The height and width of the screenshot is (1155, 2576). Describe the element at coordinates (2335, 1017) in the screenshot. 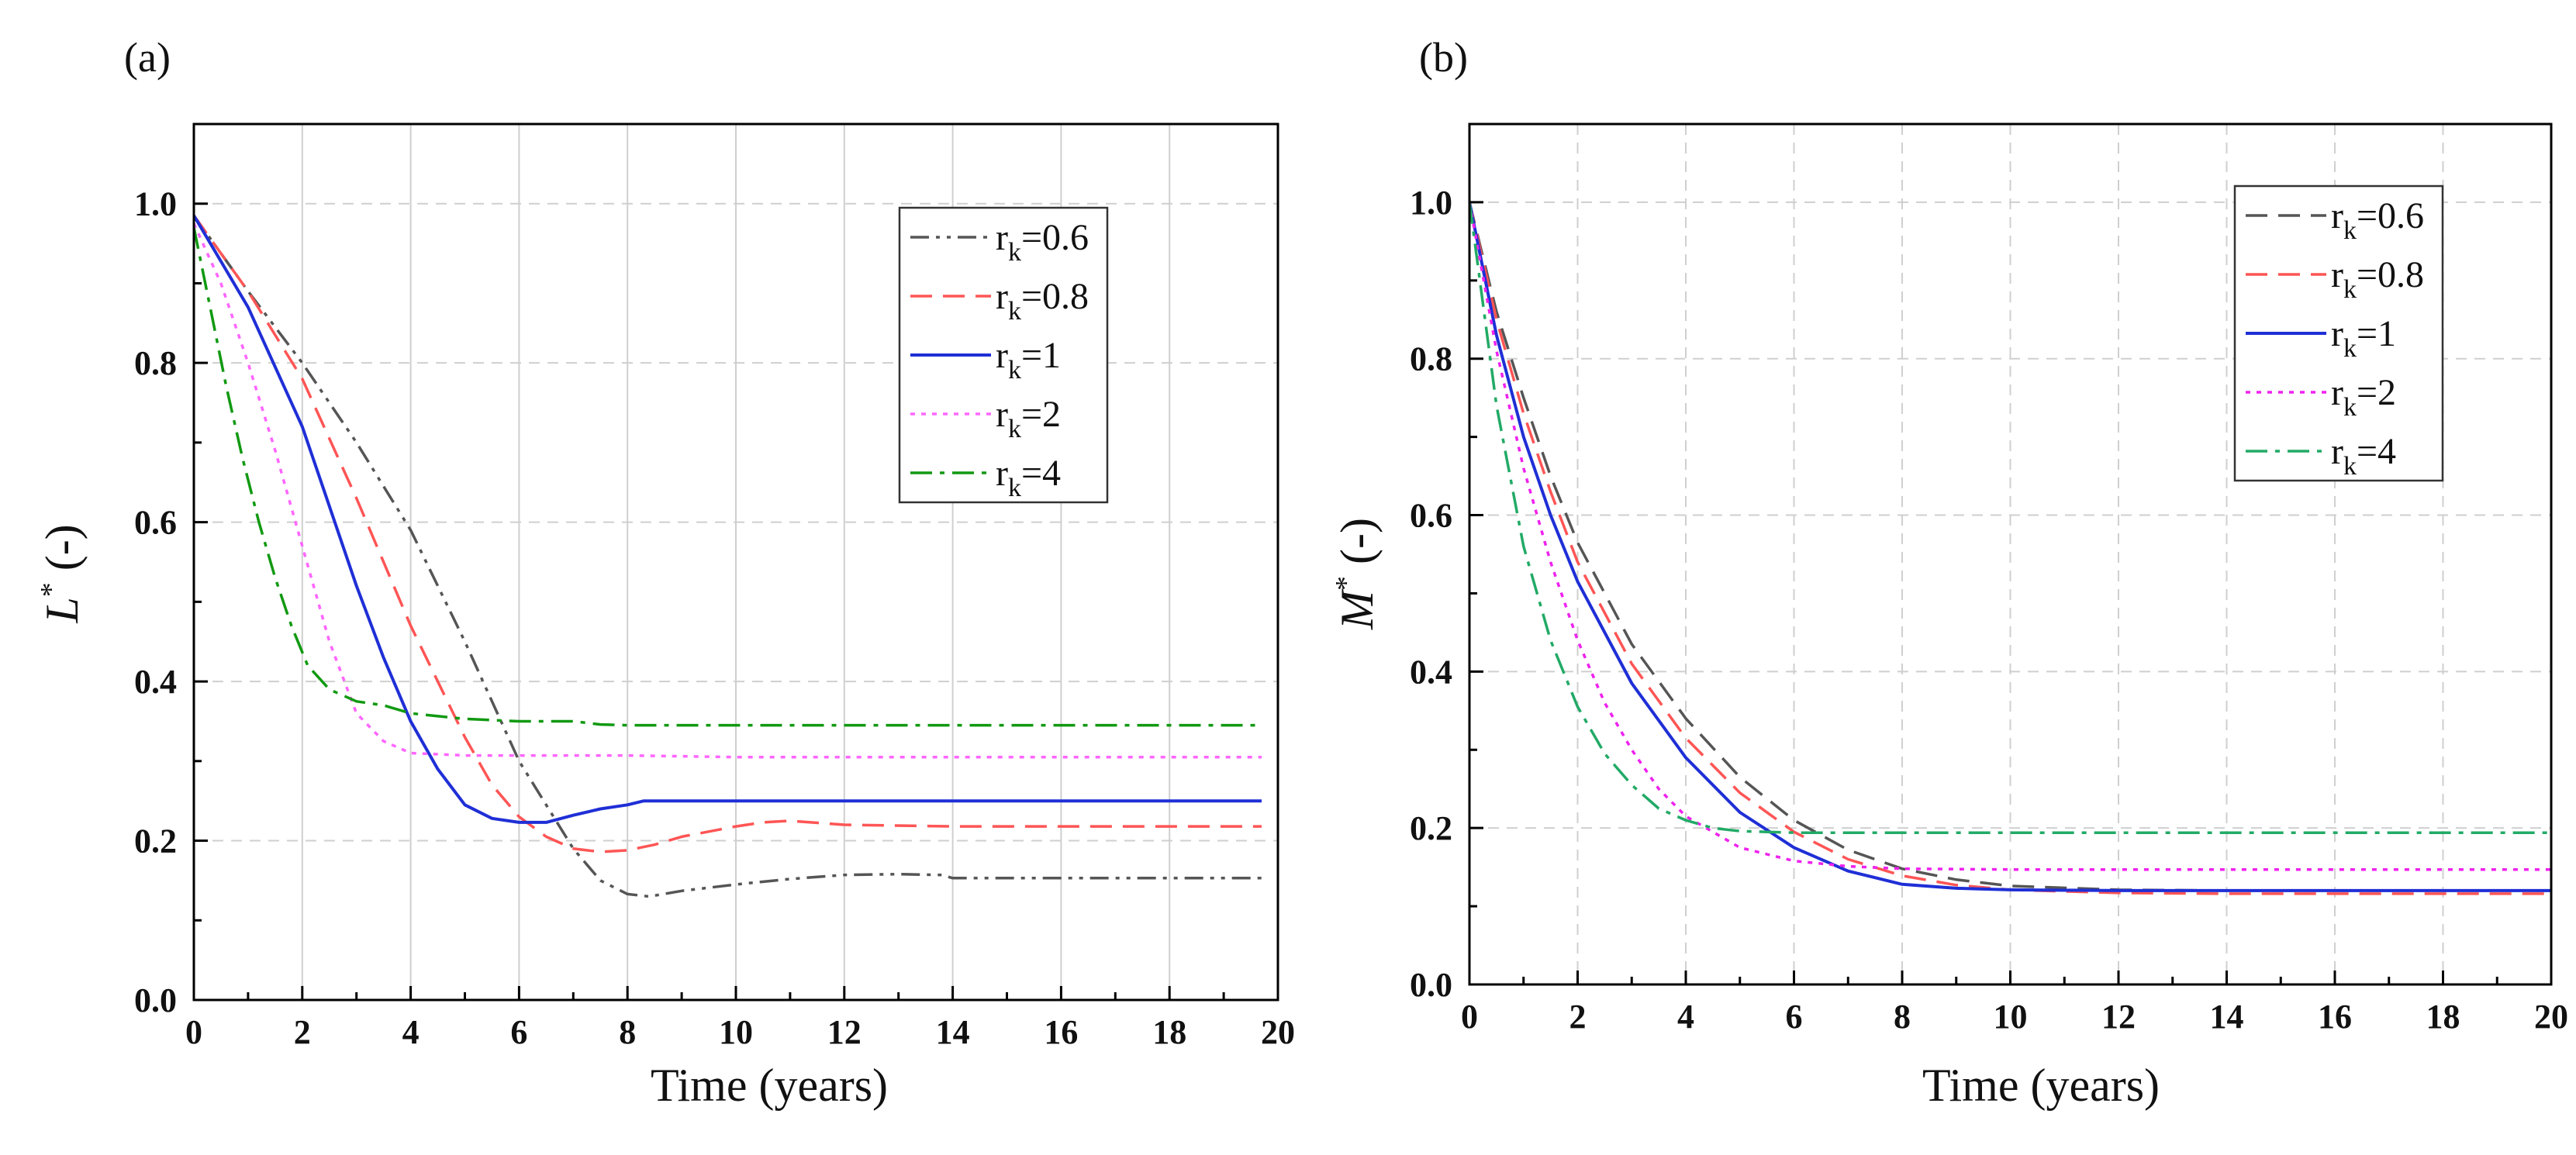

I see `panel-b-x-tick-label: 16` at that location.